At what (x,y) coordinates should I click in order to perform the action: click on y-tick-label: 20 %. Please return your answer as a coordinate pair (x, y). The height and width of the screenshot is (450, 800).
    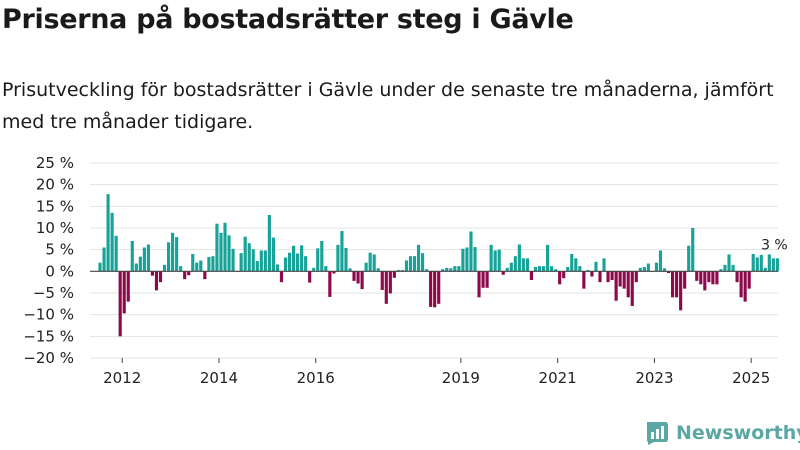
    Looking at the image, I should click on (55, 185).